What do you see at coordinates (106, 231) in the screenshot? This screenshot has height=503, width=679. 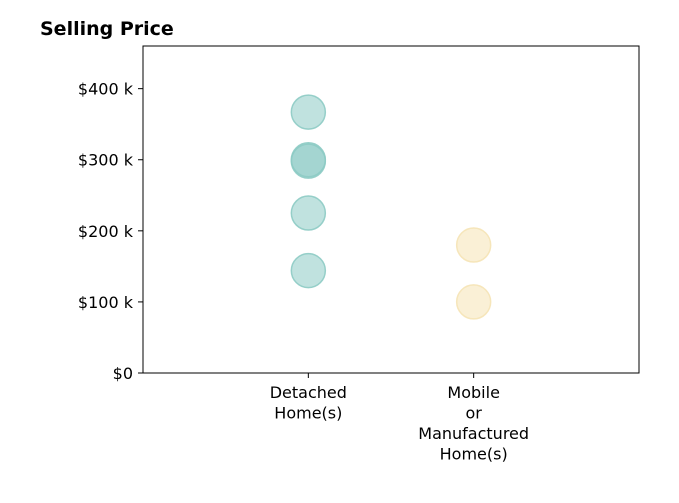 I see `y-tick-label: $200 k` at bounding box center [106, 231].